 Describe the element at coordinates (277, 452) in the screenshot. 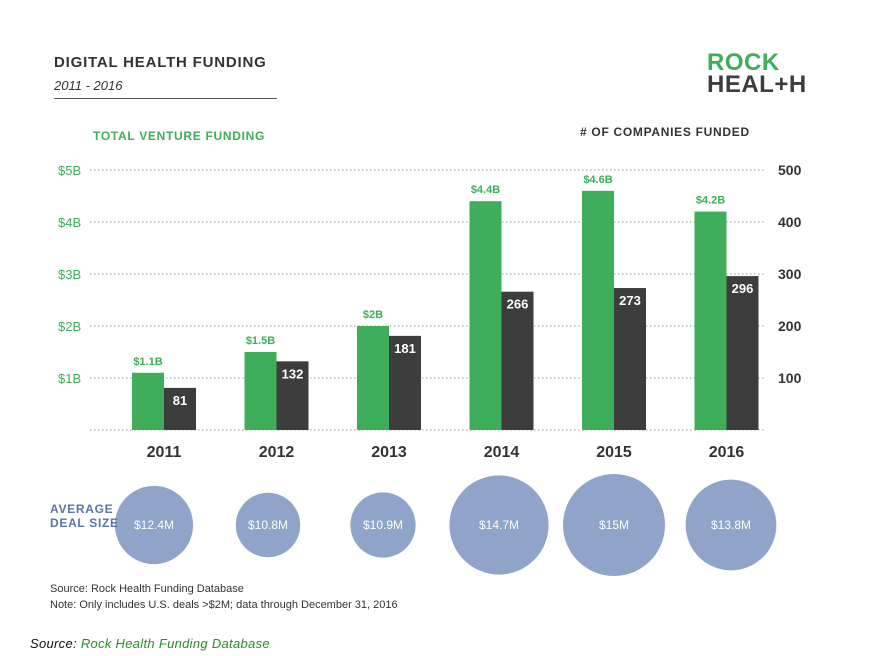

I see `x-tick-label: 2012` at that location.